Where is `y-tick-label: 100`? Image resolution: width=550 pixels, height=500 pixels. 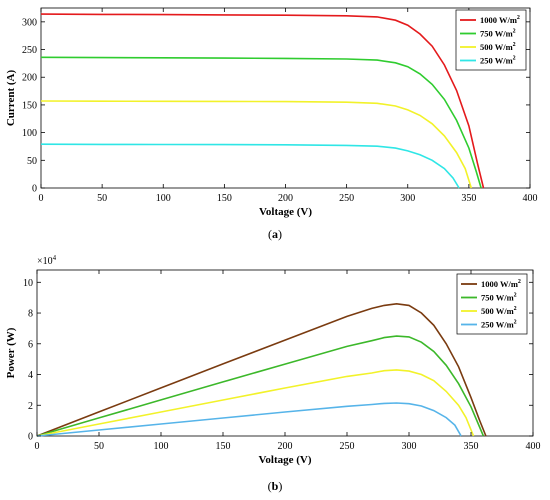 y-tick-label: 100 is located at coordinates (29, 133).